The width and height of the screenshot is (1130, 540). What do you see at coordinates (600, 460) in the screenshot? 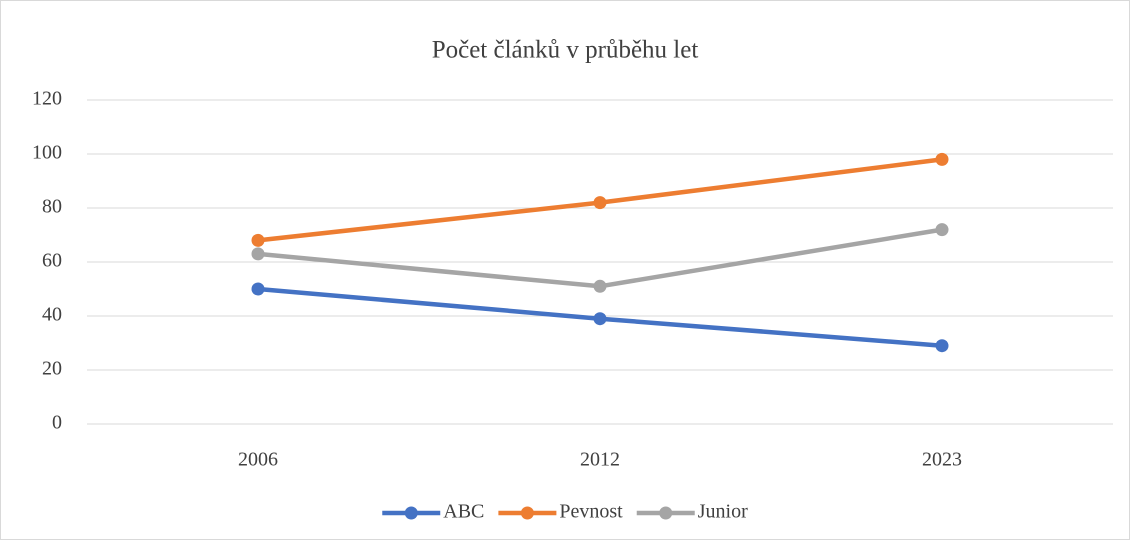
I see `x-tick-label: 2012` at bounding box center [600, 460].